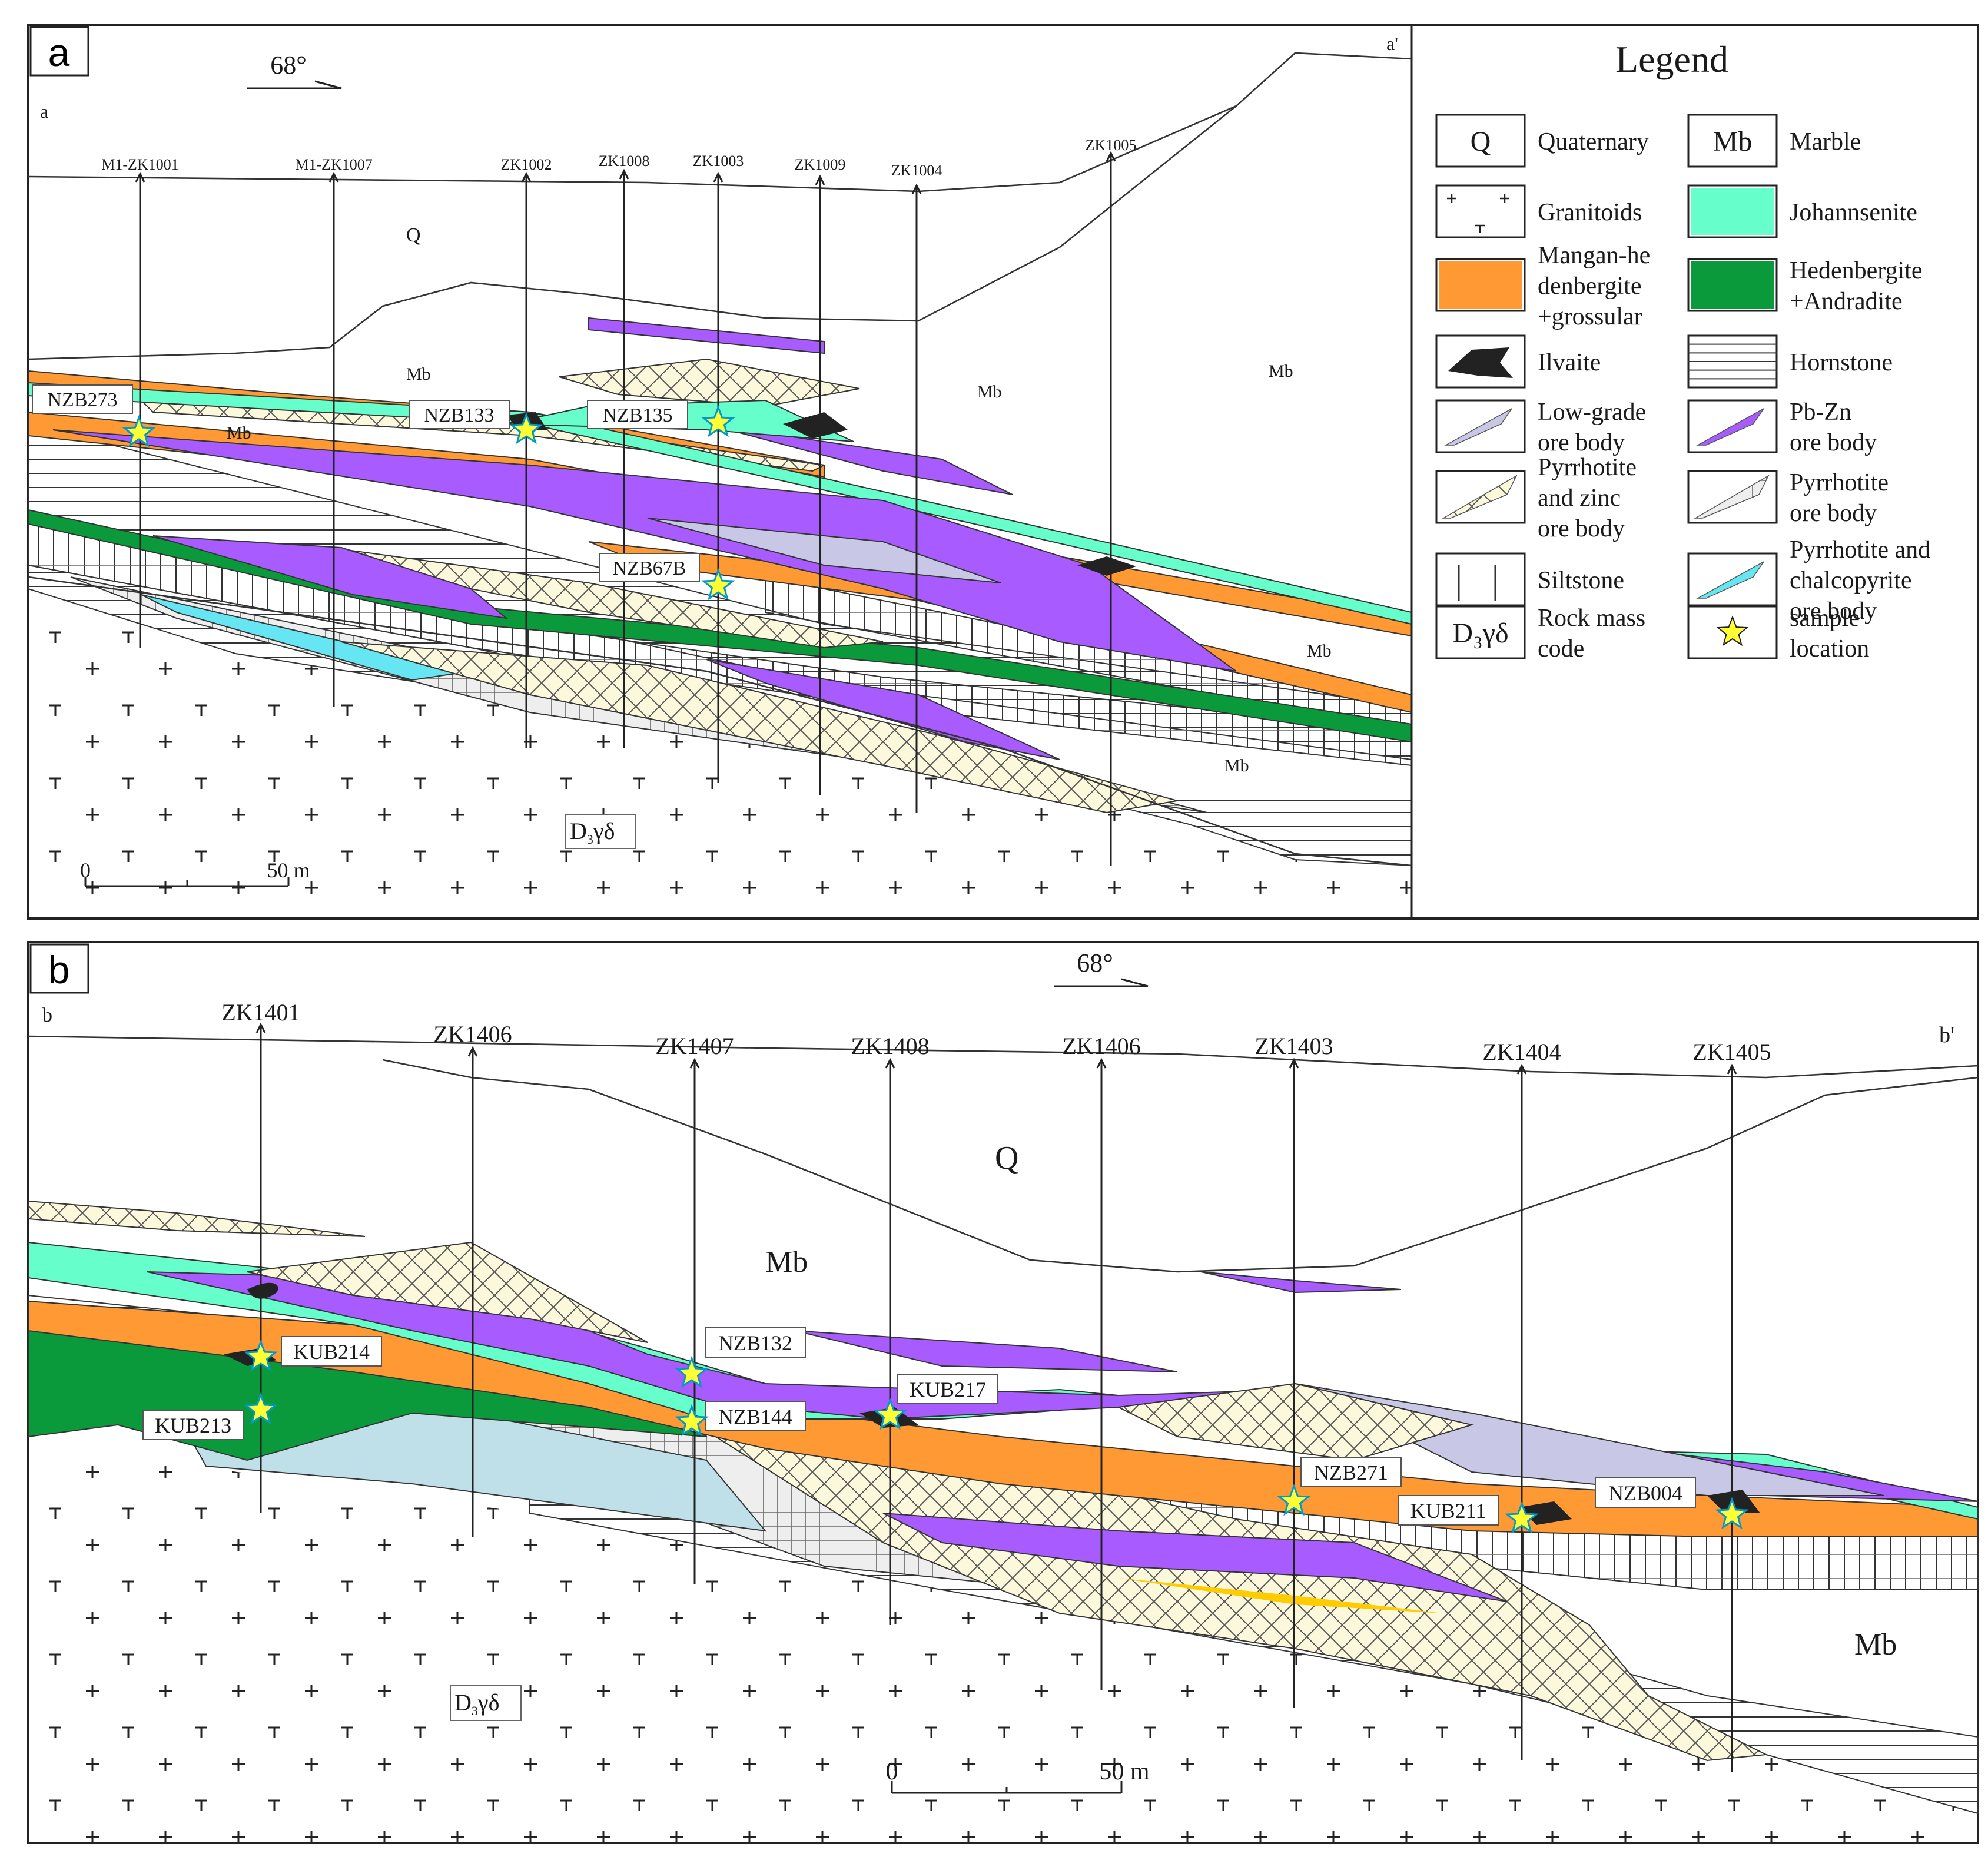  I want to click on legend-label: code, so click(1561, 648).